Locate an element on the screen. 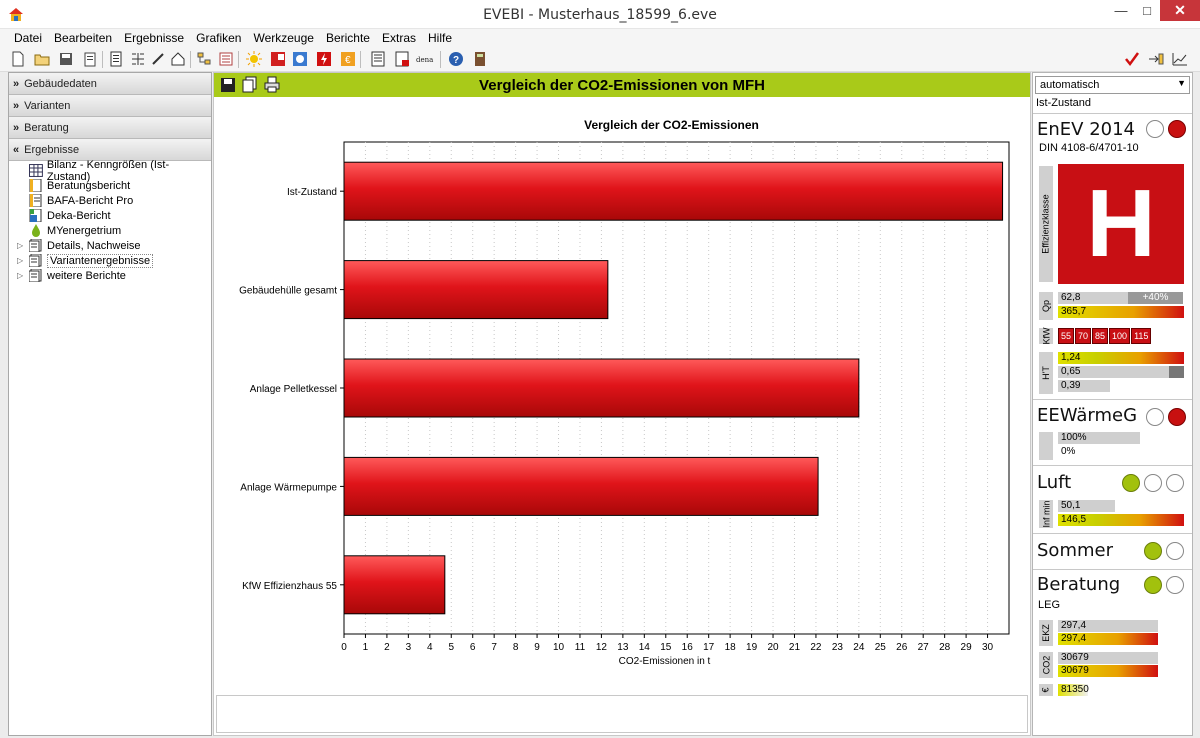 The height and width of the screenshot is (738, 1200). eur-label: € is located at coordinates (1046, 690).